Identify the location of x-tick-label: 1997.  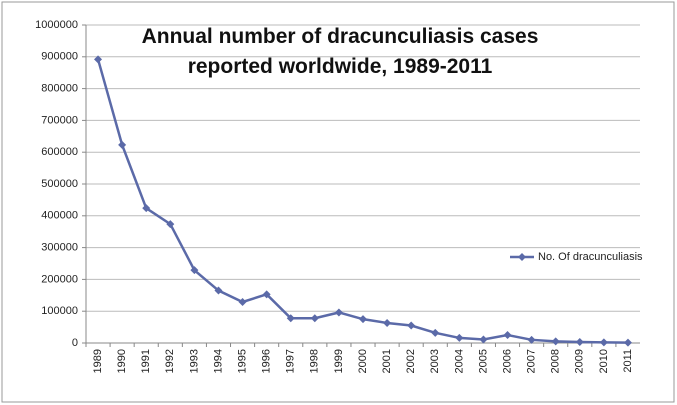
(291, 361).